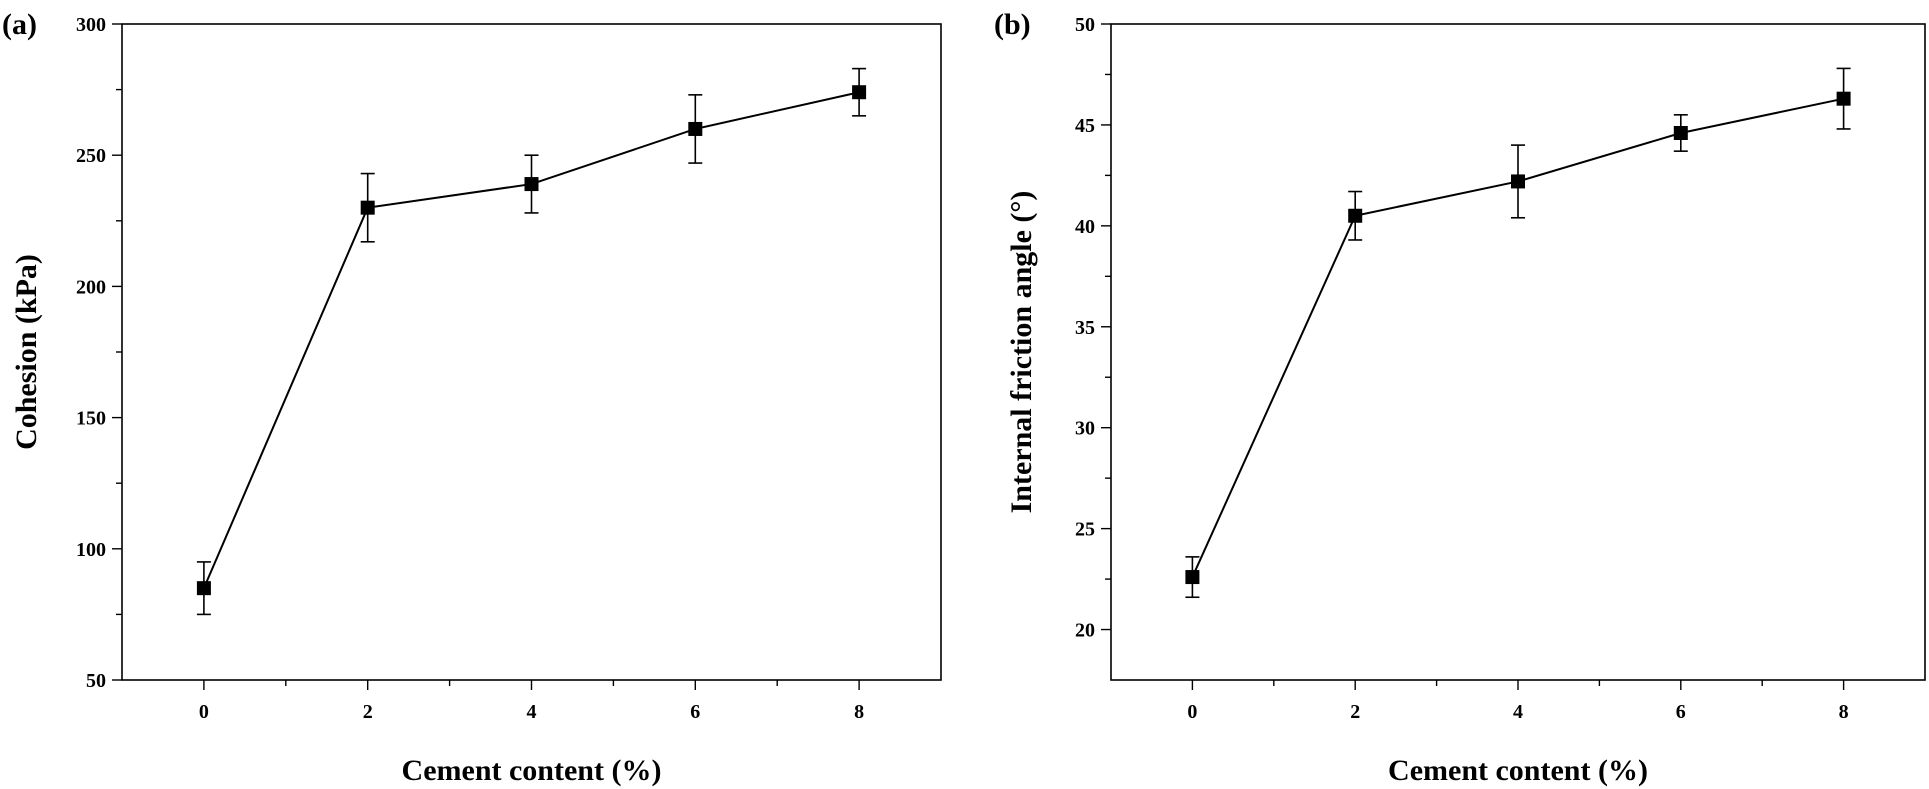 This screenshot has width=1929, height=789. I want to click on y-tick-label: 45, so click(1085, 126).